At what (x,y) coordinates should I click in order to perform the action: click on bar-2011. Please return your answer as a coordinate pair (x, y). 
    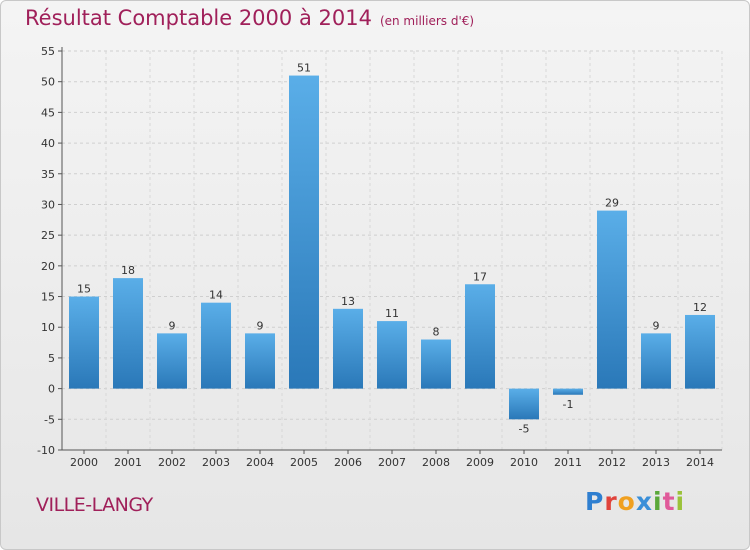
    Looking at the image, I should click on (568, 391).